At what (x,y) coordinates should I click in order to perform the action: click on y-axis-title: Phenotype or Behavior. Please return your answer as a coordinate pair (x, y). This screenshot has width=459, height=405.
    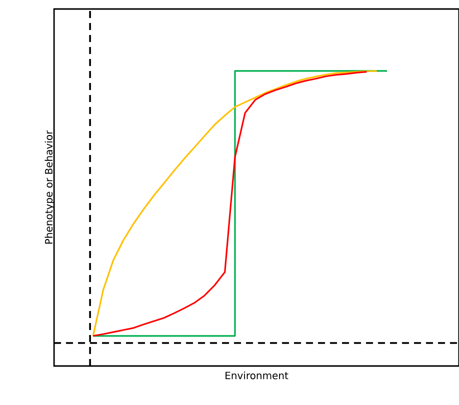
    Looking at the image, I should click on (49, 187).